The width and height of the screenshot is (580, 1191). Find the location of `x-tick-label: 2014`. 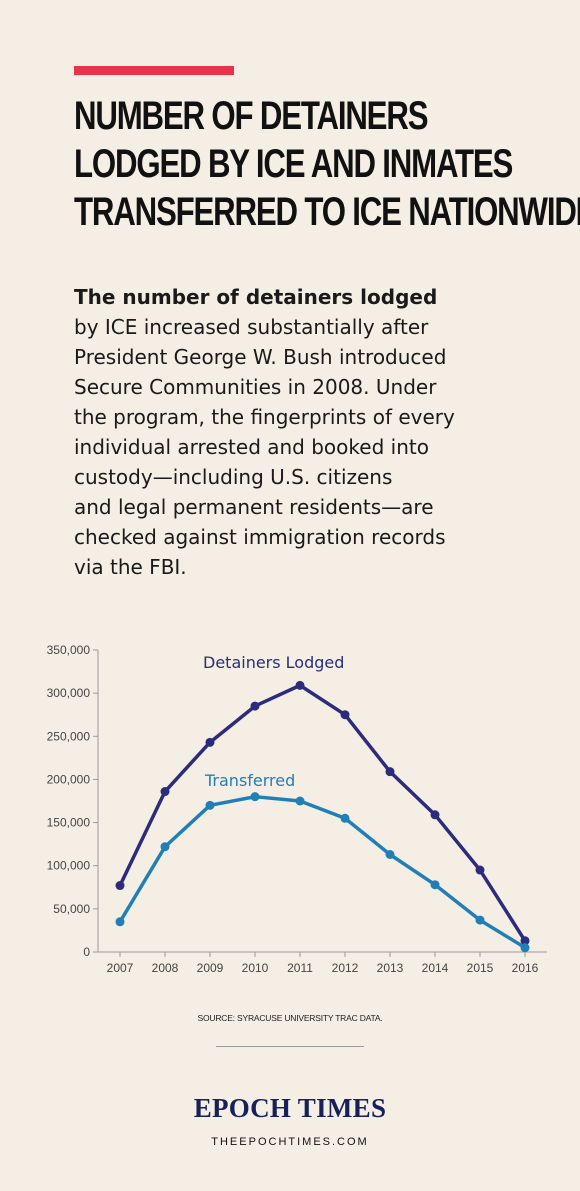

x-tick-label: 2014 is located at coordinates (435, 968).